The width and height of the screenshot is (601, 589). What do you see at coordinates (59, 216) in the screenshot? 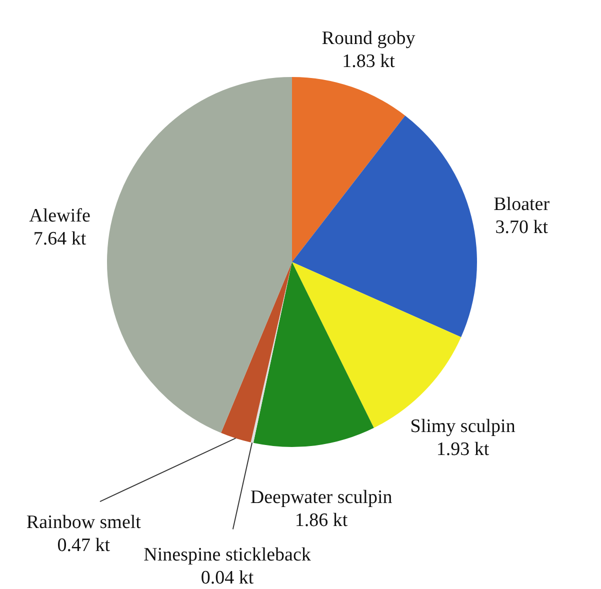
I see `slice-label: Alewife` at bounding box center [59, 216].